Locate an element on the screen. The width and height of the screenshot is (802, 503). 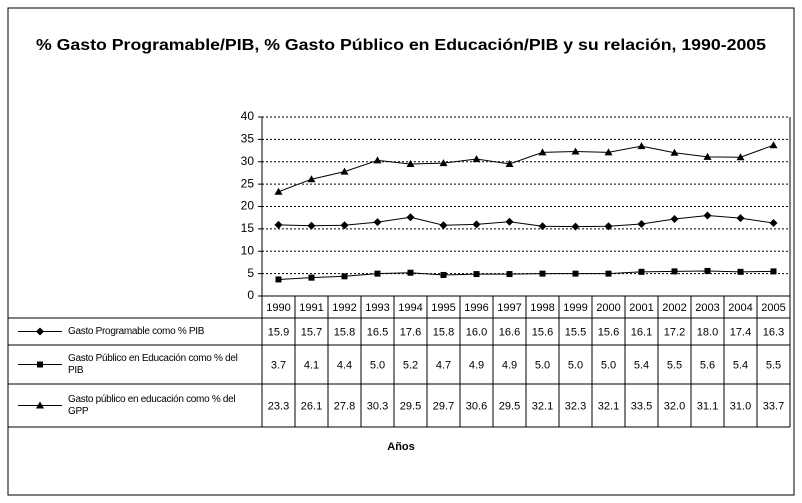
table-value: 4.9 is located at coordinates (509, 365).